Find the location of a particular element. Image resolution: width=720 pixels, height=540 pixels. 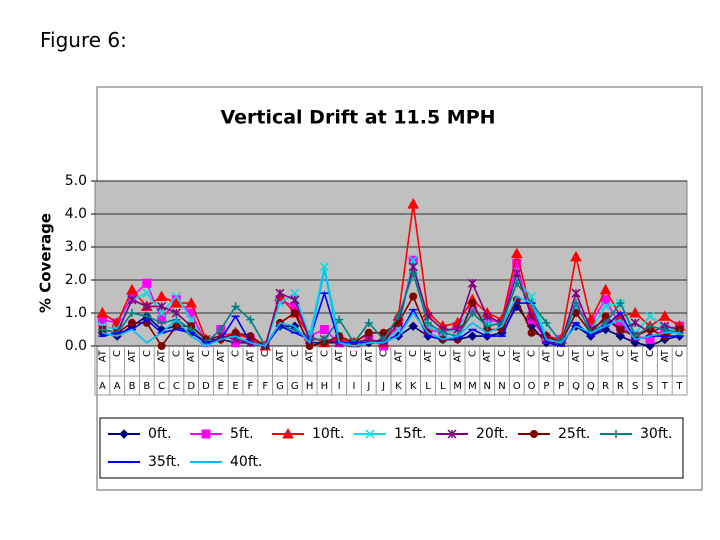

x-group-label: B is located at coordinates (132, 386).